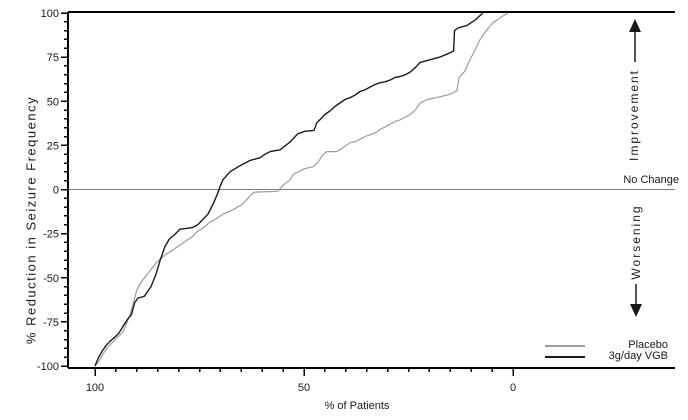 The width and height of the screenshot is (688, 420). I want to click on y-axis-title: % Reduction in Seizure Frequency, so click(31, 220).